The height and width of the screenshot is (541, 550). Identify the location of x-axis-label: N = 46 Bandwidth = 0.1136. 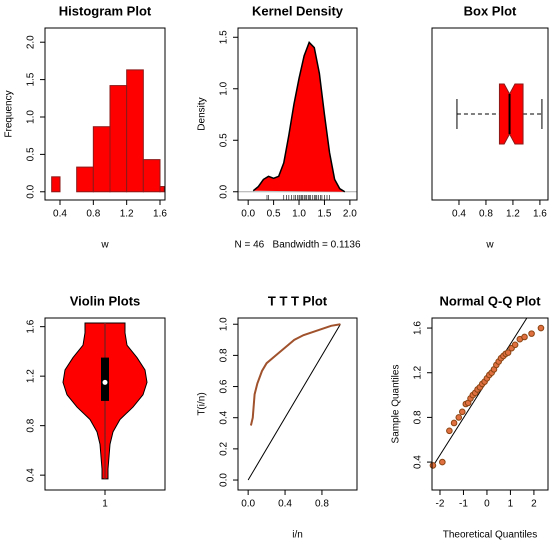
(297, 245).